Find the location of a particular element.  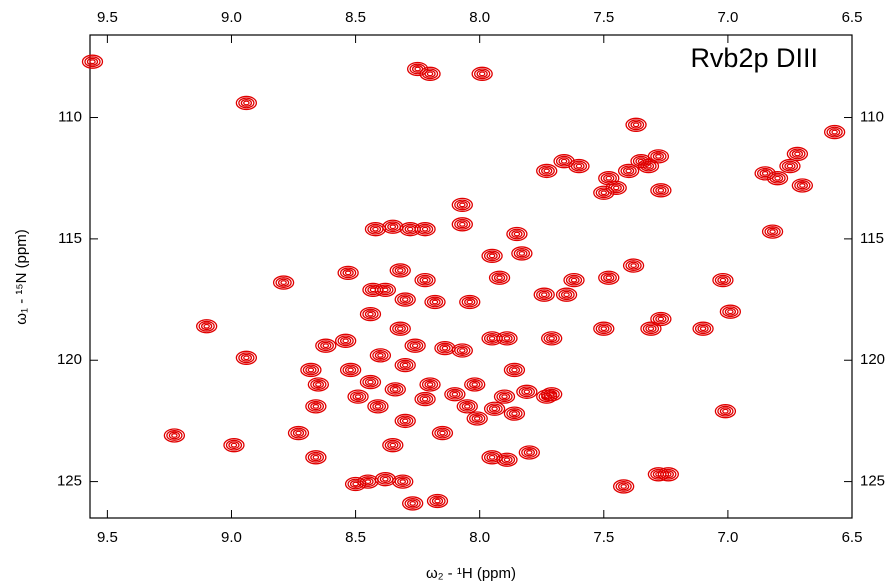

x-tick-label: 7.5 is located at coordinates (603, 537).